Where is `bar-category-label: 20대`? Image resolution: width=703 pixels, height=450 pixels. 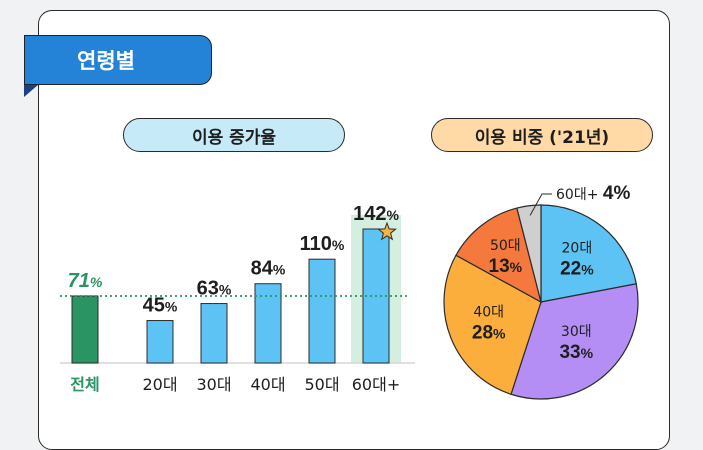
bar-category-label: 20대 is located at coordinates (159, 384).